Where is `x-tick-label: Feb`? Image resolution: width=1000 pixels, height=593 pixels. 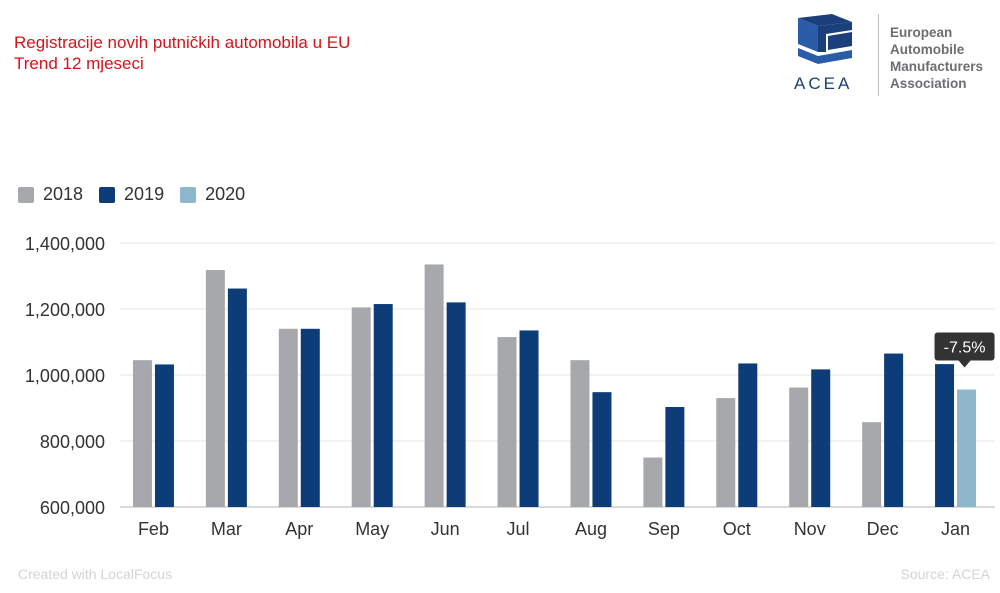 x-tick-label: Feb is located at coordinates (153, 529).